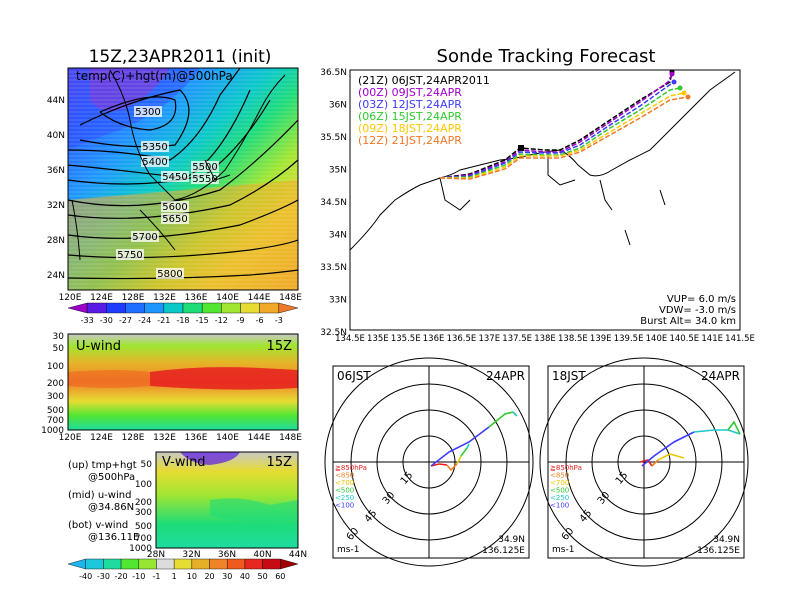  What do you see at coordinates (154, 76) in the screenshot?
I see `map-label: temp(C)+hgt(m)@500hPa` at bounding box center [154, 76].